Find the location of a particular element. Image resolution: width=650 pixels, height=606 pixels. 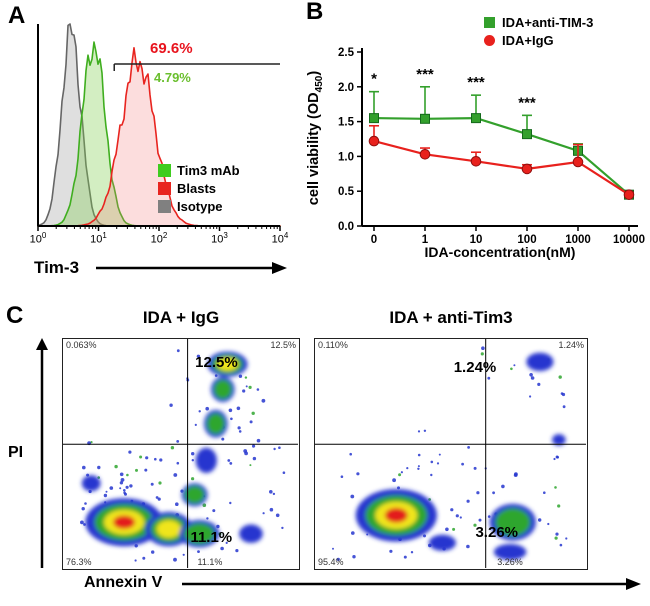

x-tick-label: 10⁴ is located at coordinates (280, 238).